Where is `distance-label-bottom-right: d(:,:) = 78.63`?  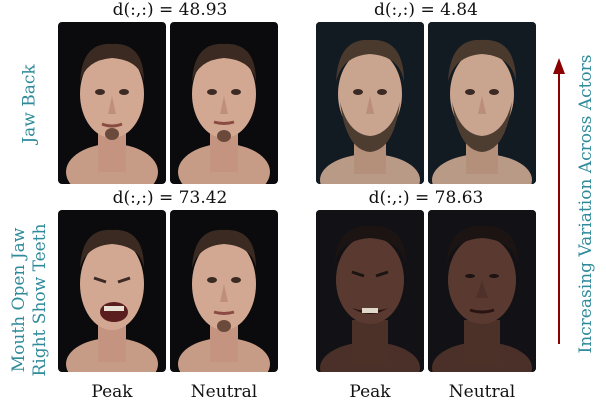 distance-label-bottom-right: d(:,:) = 78.63 is located at coordinates (426, 198).